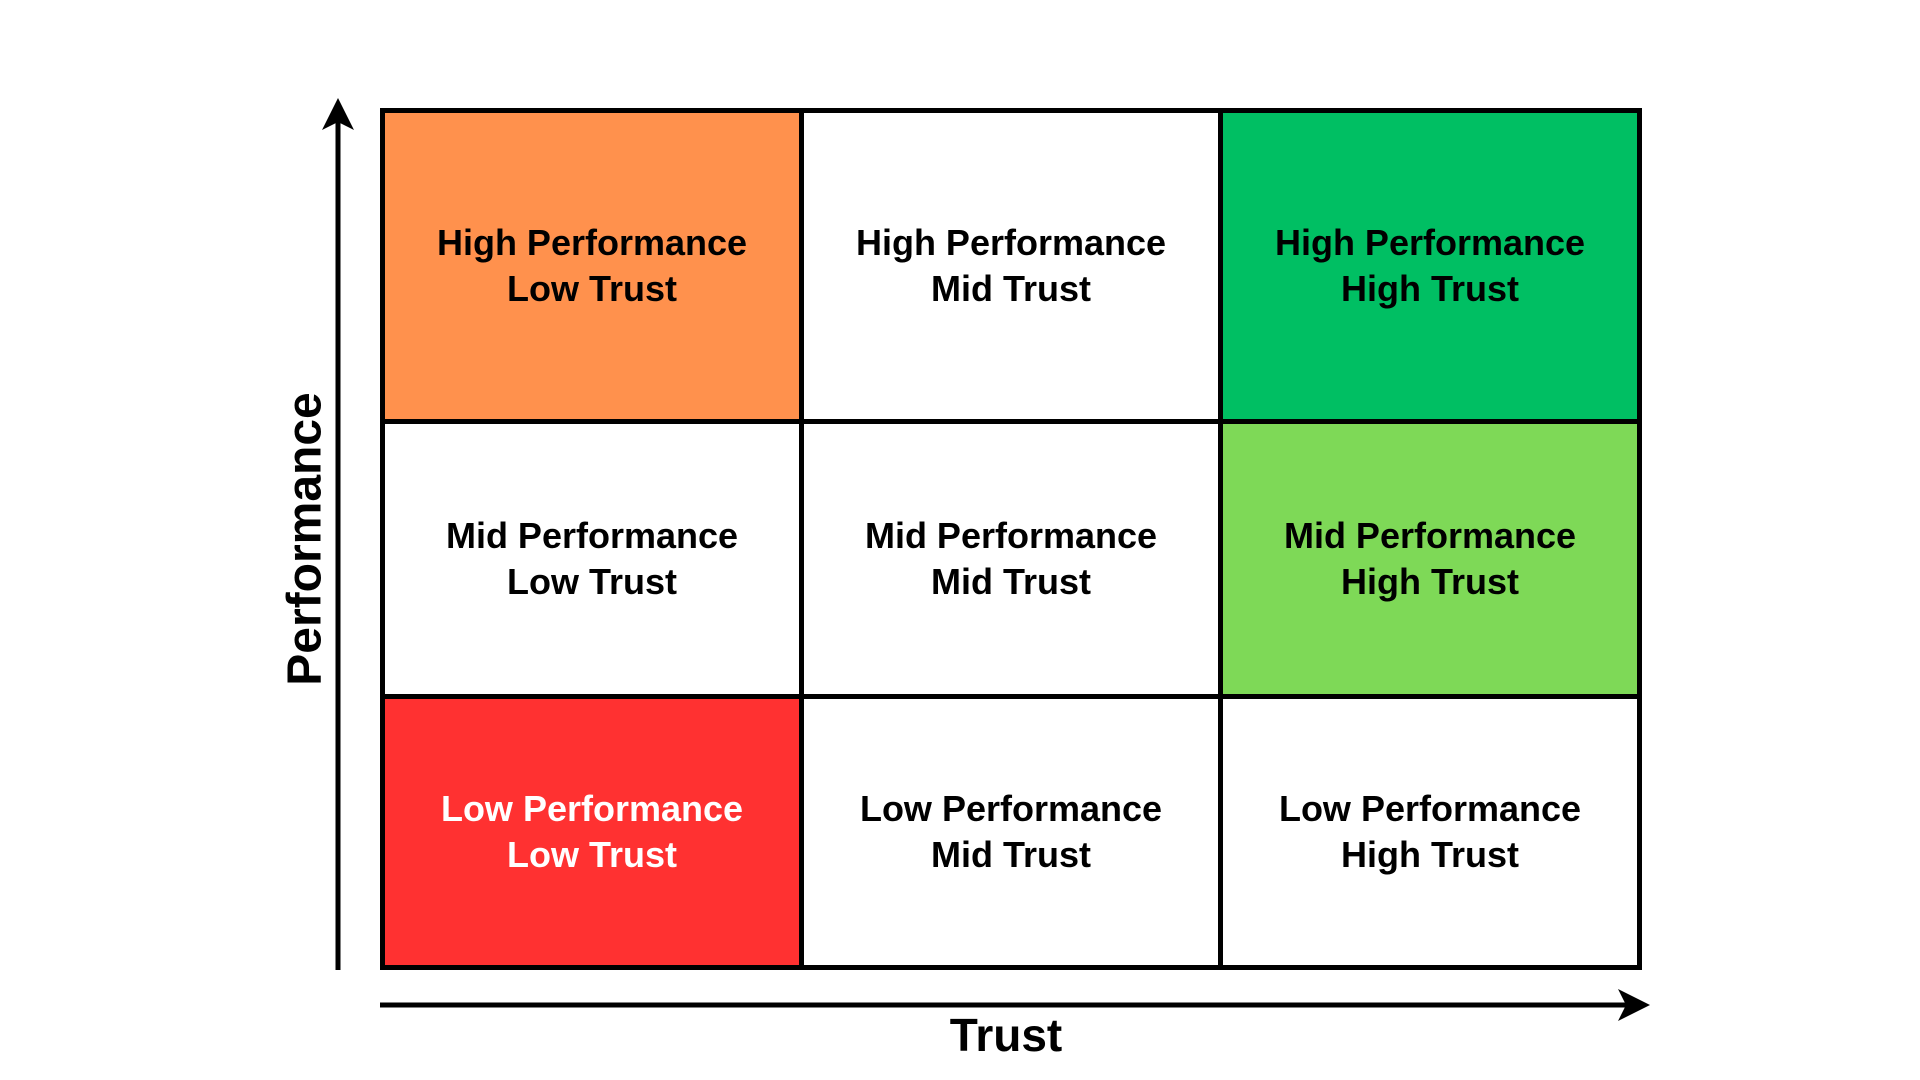 The width and height of the screenshot is (1920, 1080). I want to click on matrix-cell-low-performance-high-trust: Low Performance High Trust, so click(1430, 832).